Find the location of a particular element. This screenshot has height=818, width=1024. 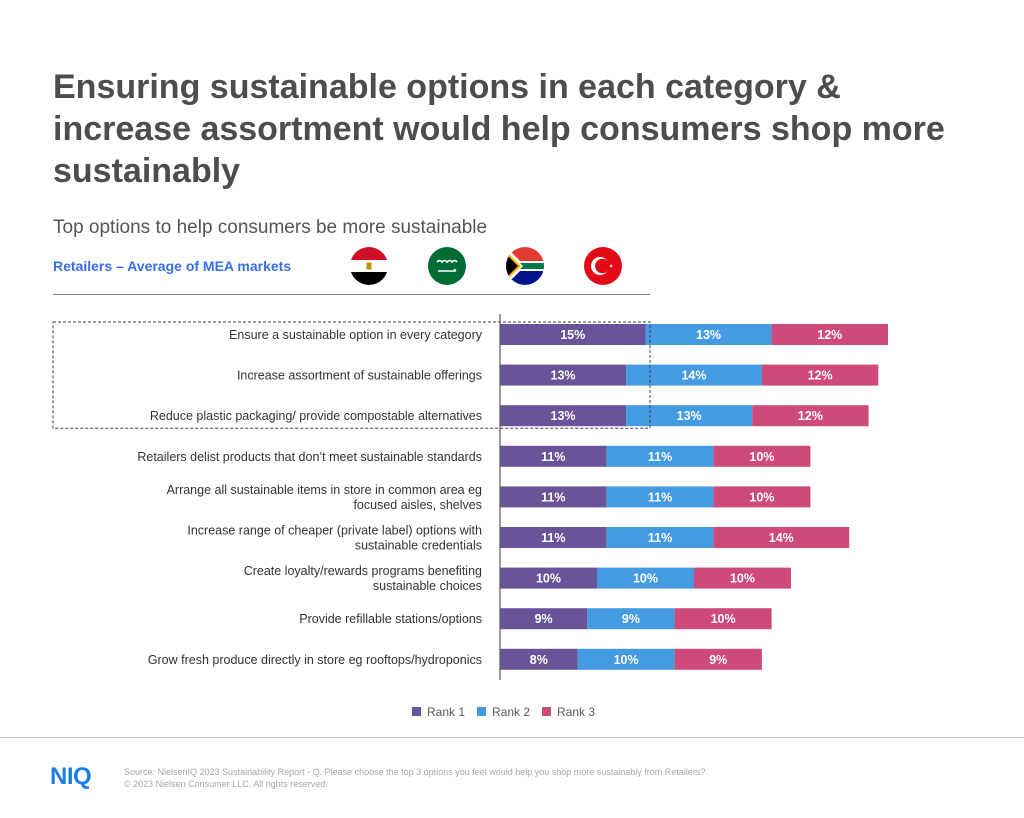

header-divider is located at coordinates (351, 294).